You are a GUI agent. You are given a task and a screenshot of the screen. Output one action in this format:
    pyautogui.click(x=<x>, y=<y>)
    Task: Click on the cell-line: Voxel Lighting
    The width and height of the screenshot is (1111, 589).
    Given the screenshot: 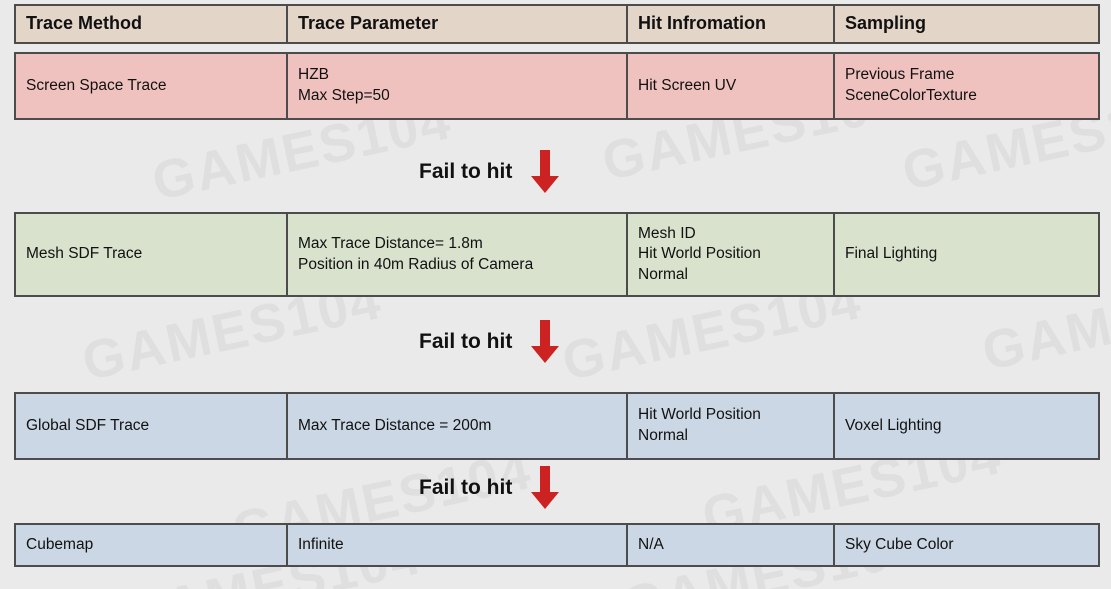 What is the action you would take?
    pyautogui.click(x=893, y=425)
    